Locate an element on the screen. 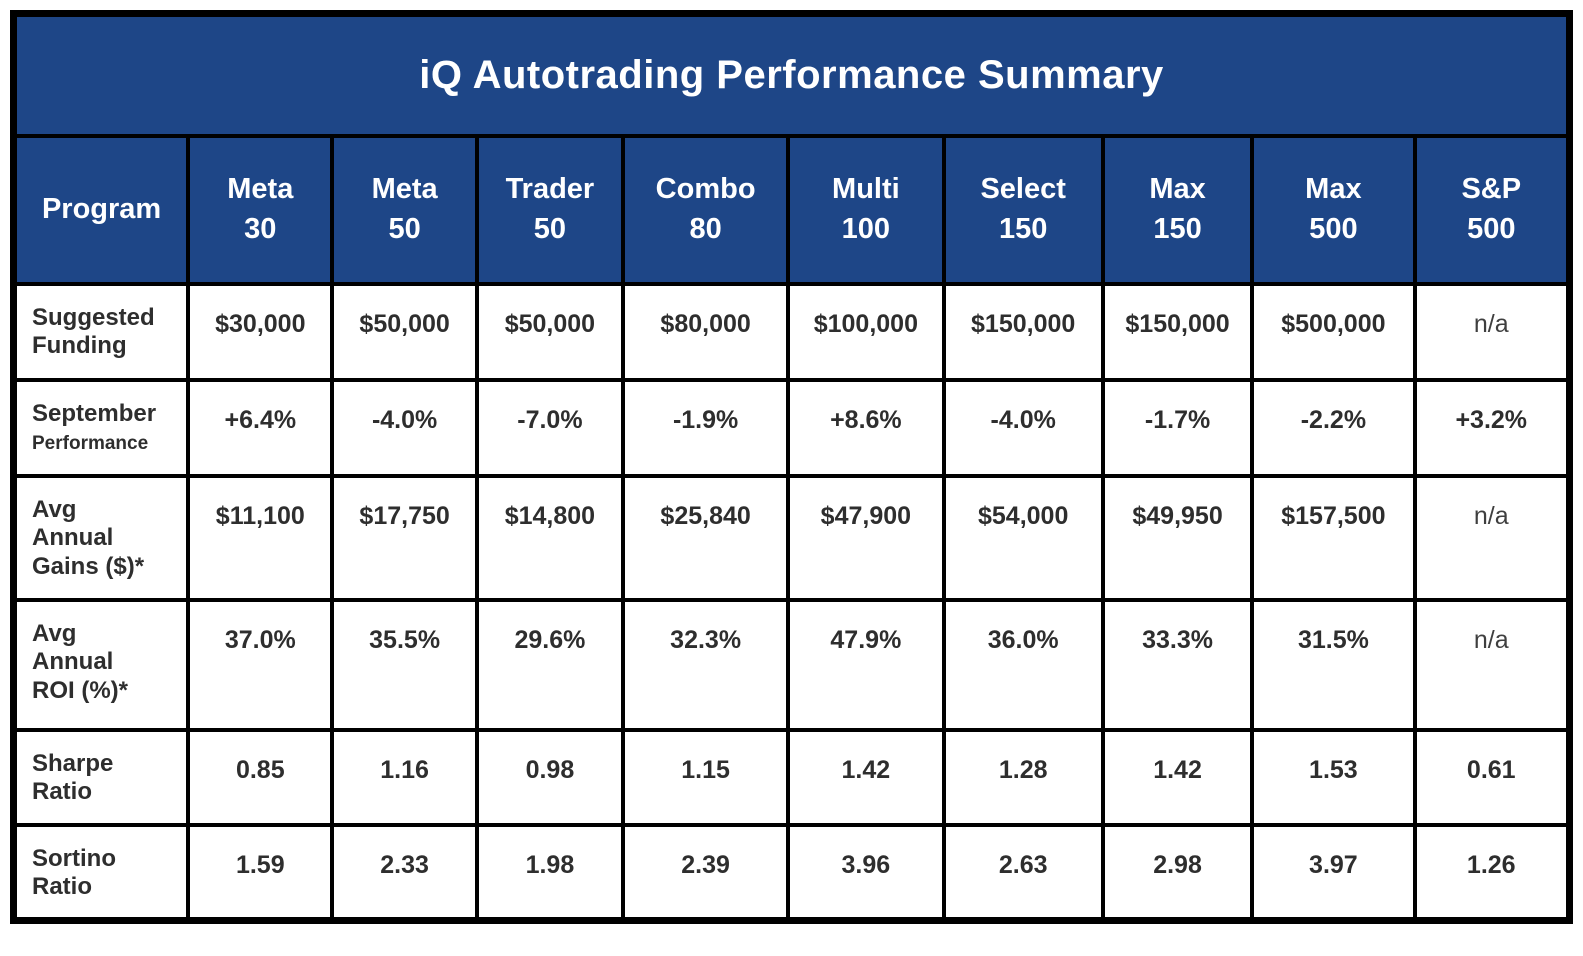 Image resolution: width=1583 pixels, height=956 pixels. cell-sharpe-ratio-sp-500: 0.61 is located at coordinates (1492, 777).